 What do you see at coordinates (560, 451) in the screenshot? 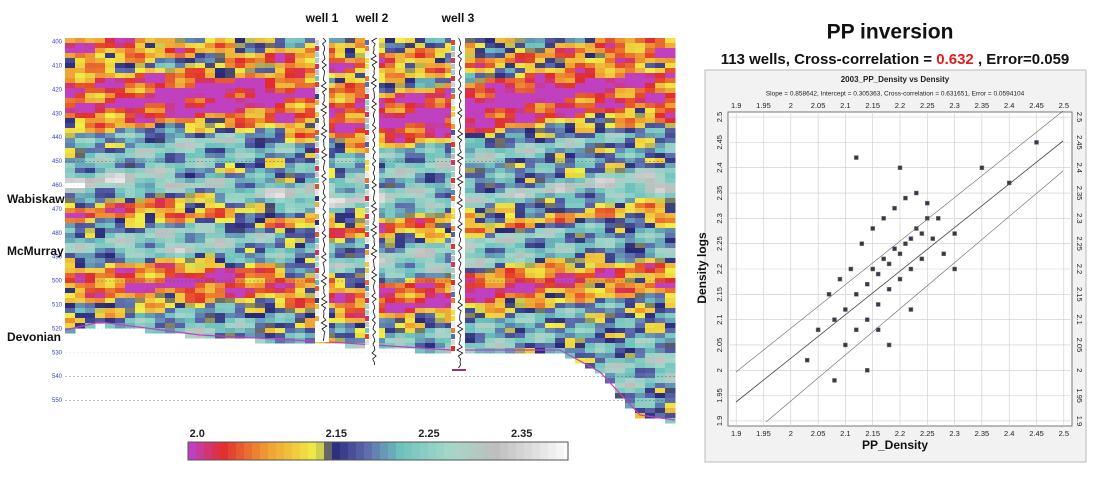
I see `colorbar-cell` at bounding box center [560, 451].